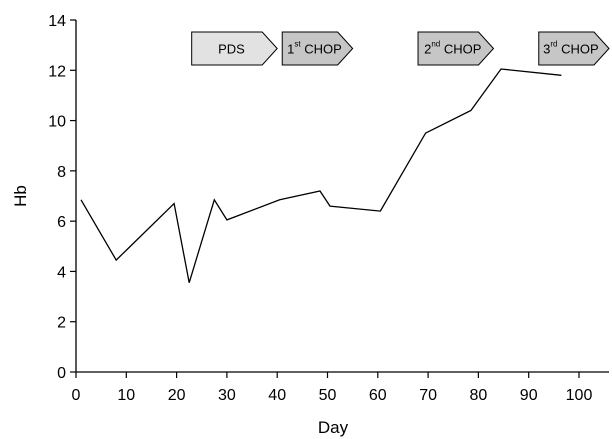 This screenshot has width=612, height=439. I want to click on marker-label: PDS, so click(231, 49).